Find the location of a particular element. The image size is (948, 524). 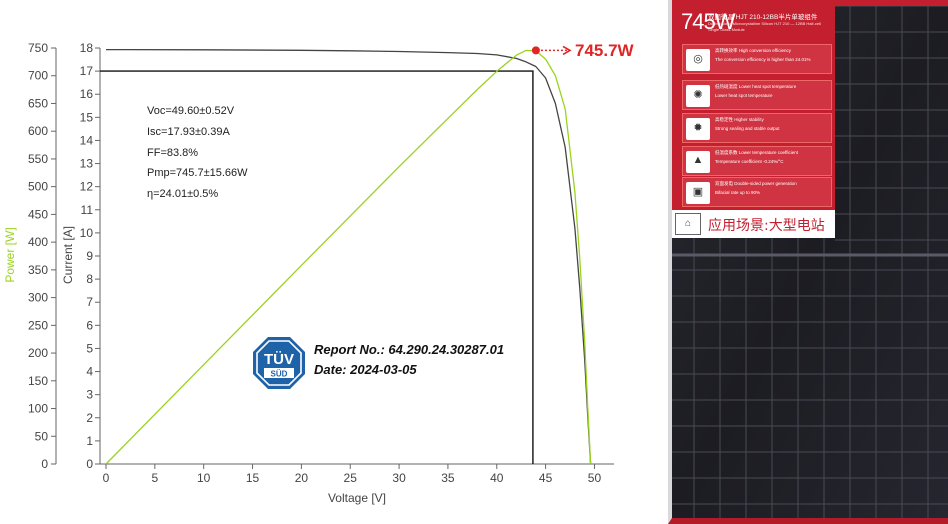

power-axis-label: Power [W] is located at coordinates (10, 254).